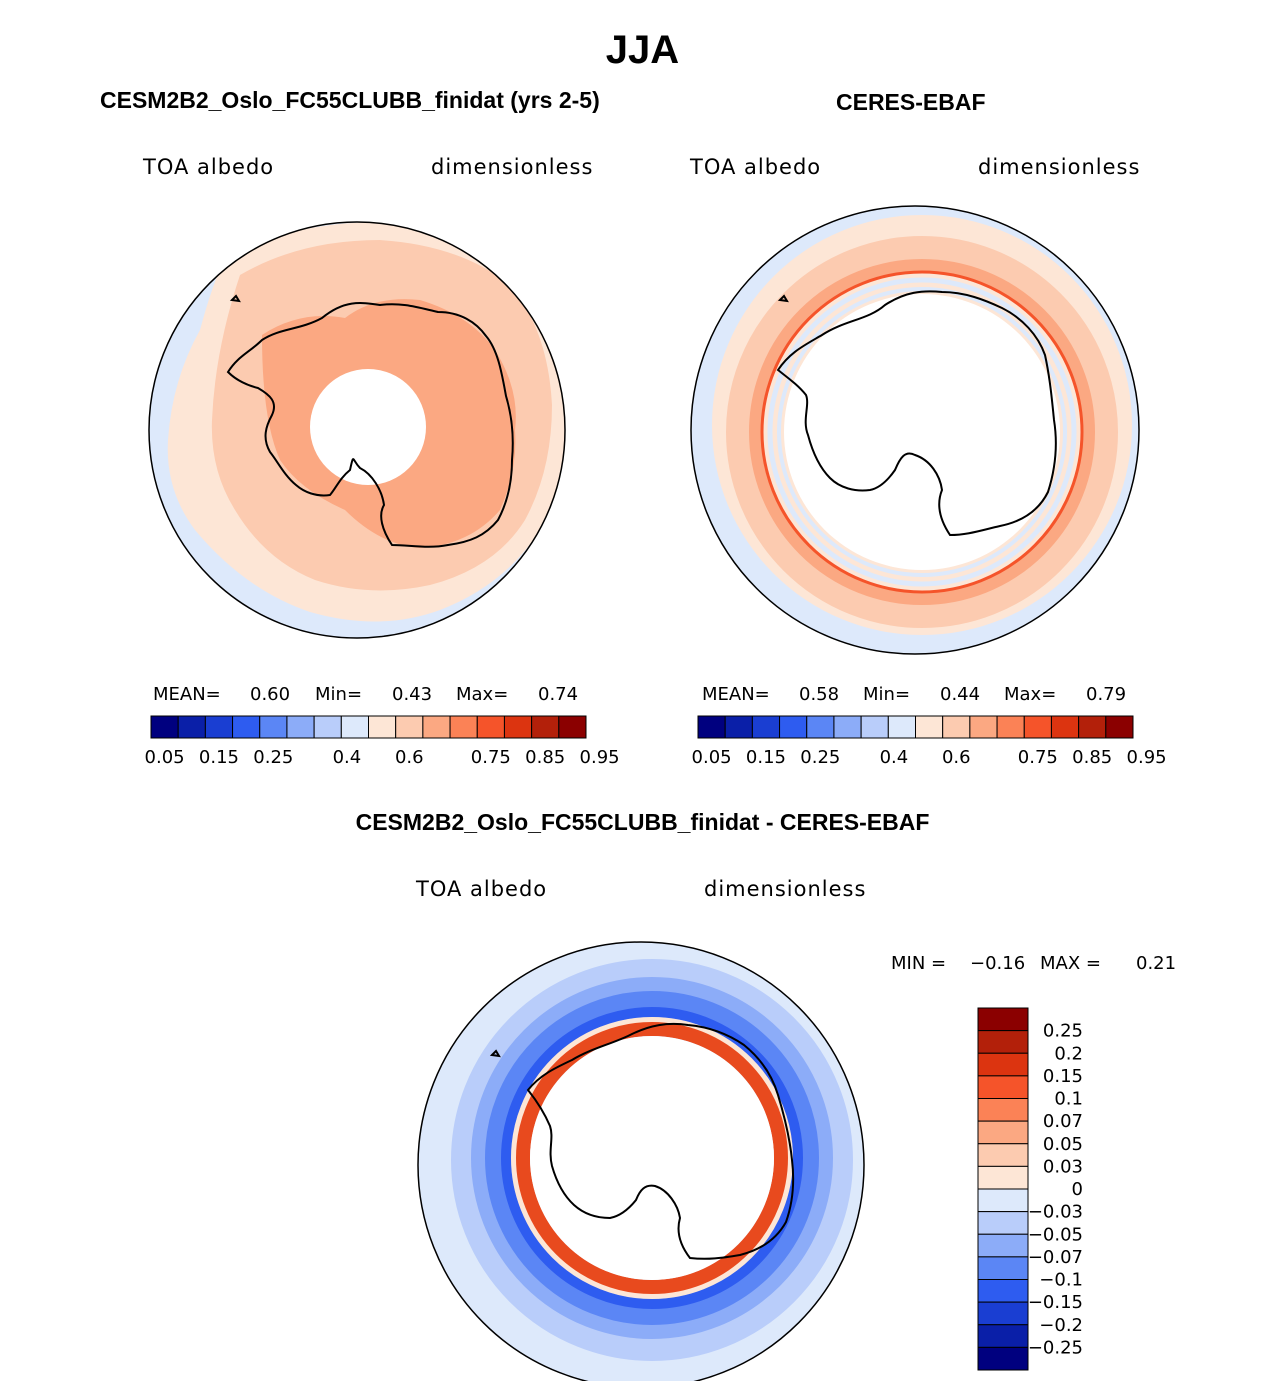 This screenshot has height=1381, width=1285. I want to click on panel3-colorbar-tick-label: −0.07, so click(1055, 1257).